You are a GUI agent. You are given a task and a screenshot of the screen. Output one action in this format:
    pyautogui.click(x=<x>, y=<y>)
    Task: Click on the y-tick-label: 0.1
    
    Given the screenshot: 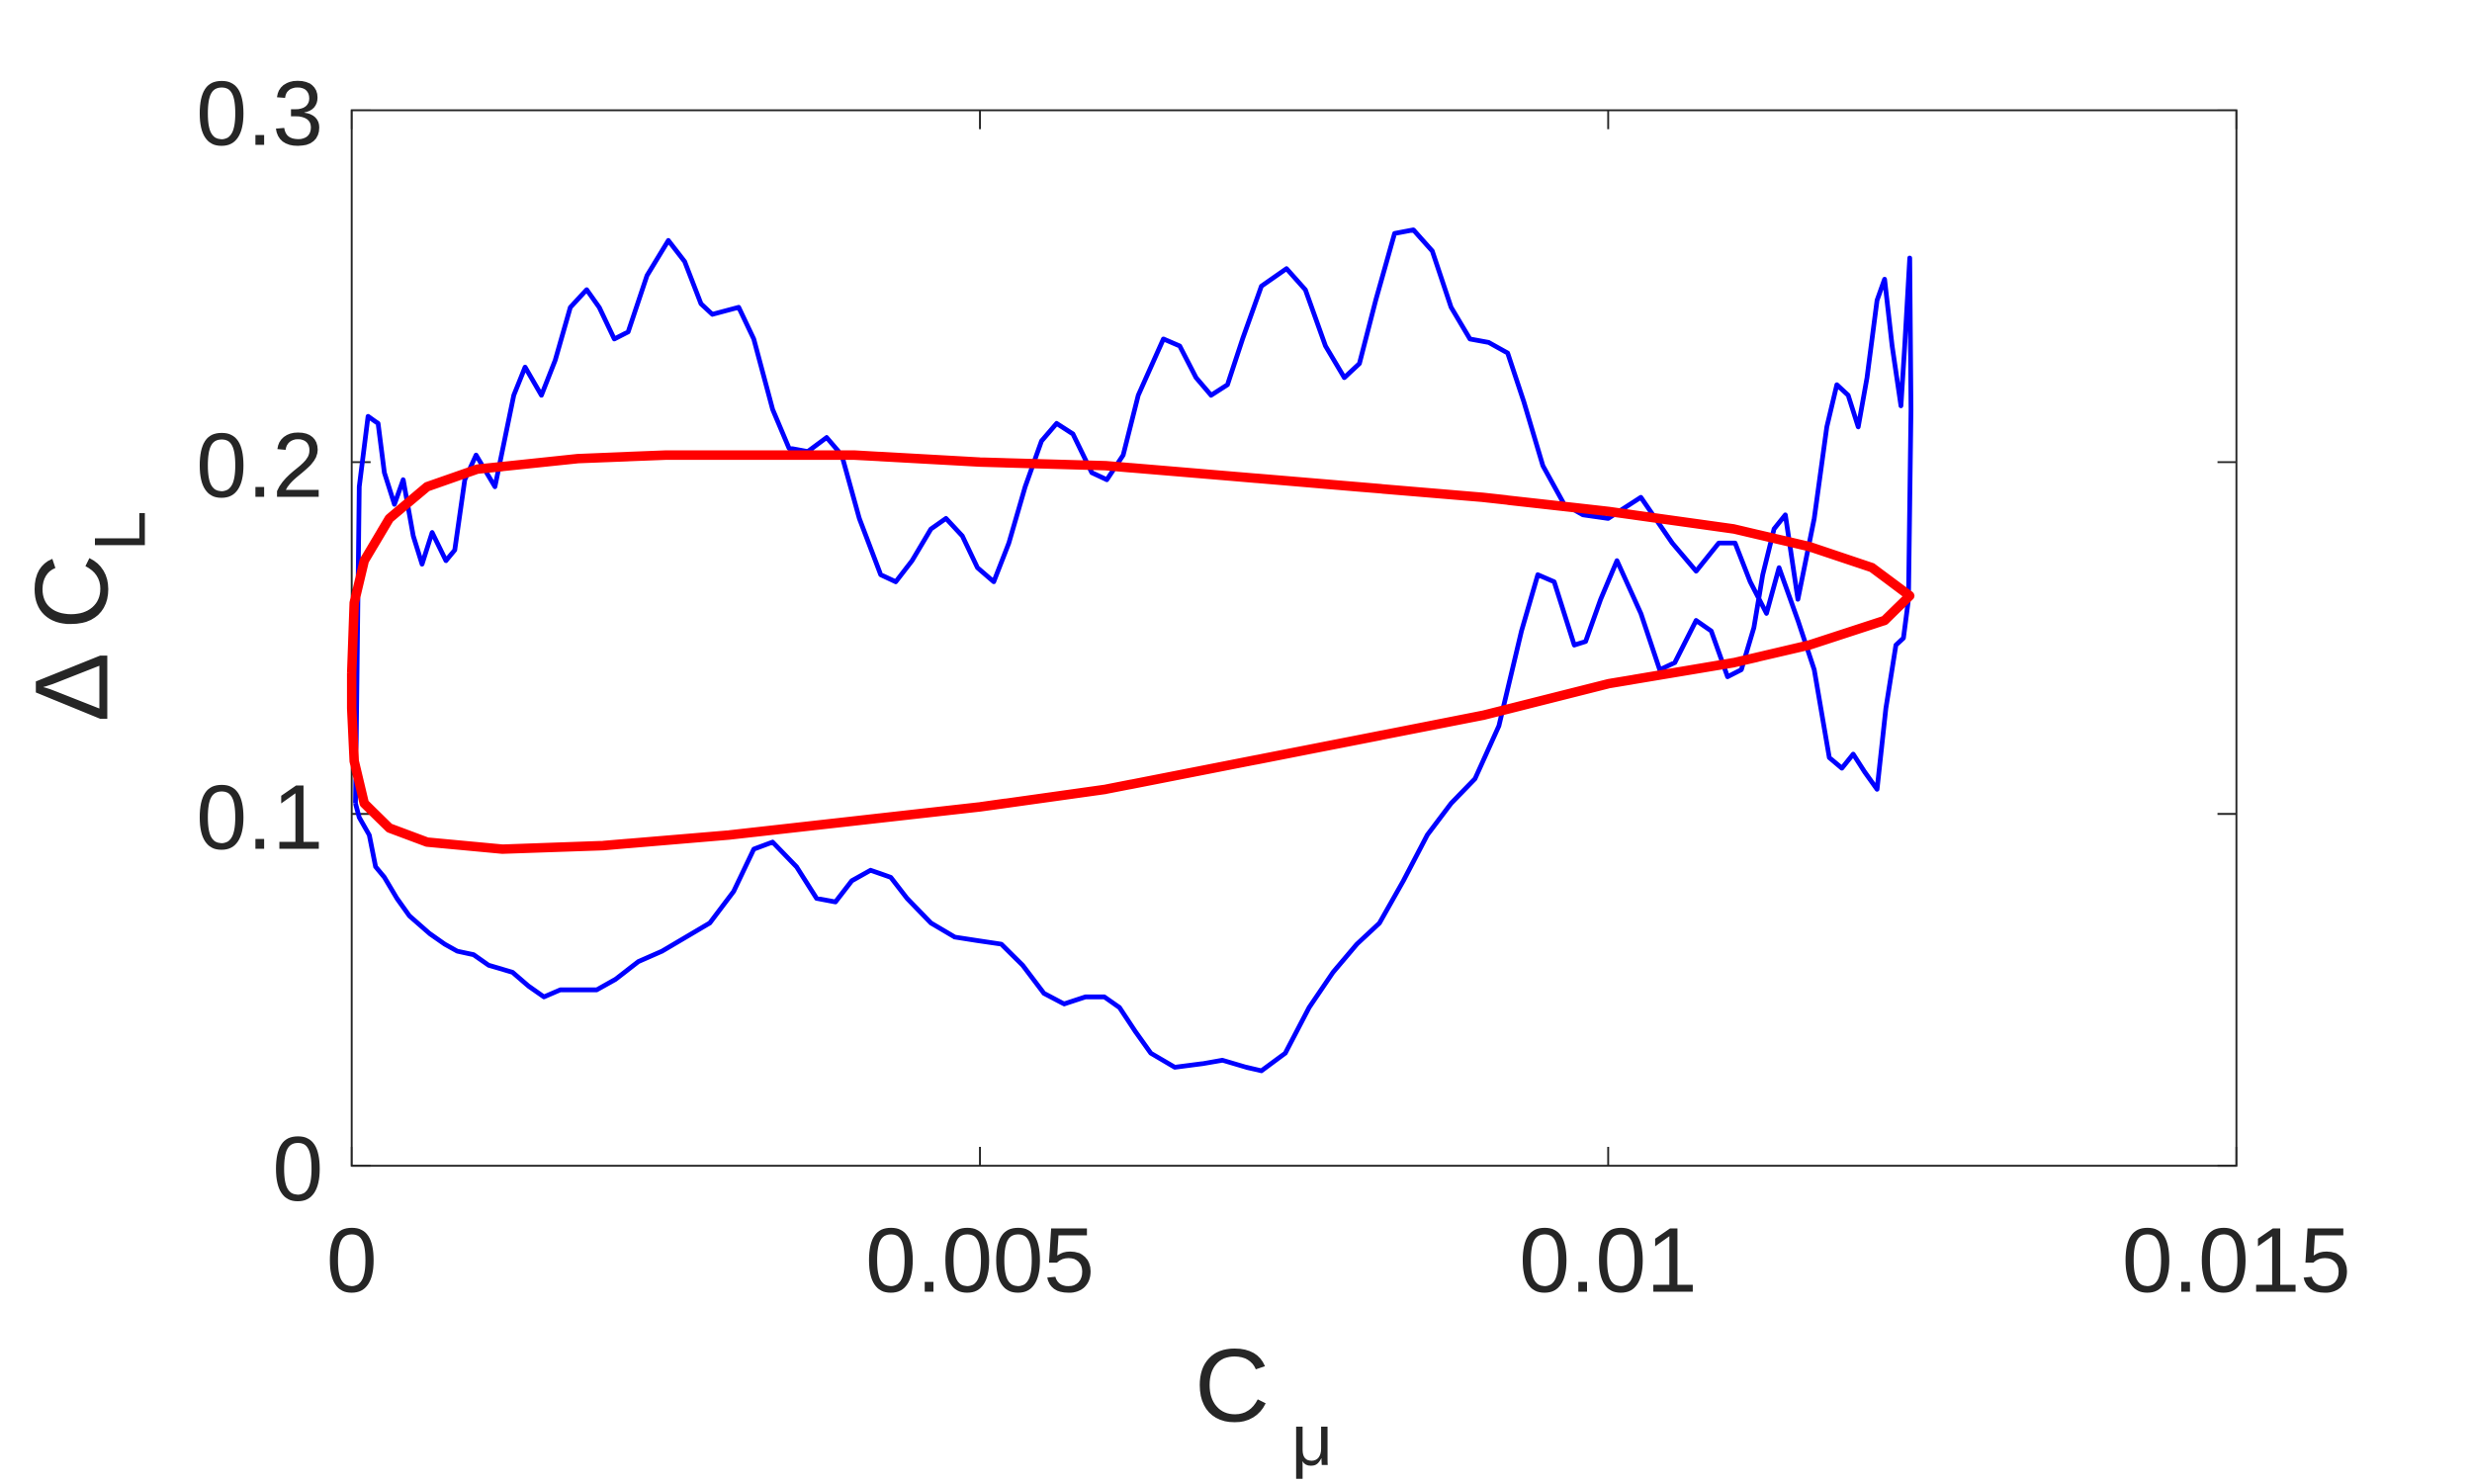 What is the action you would take?
    pyautogui.click(x=259, y=816)
    